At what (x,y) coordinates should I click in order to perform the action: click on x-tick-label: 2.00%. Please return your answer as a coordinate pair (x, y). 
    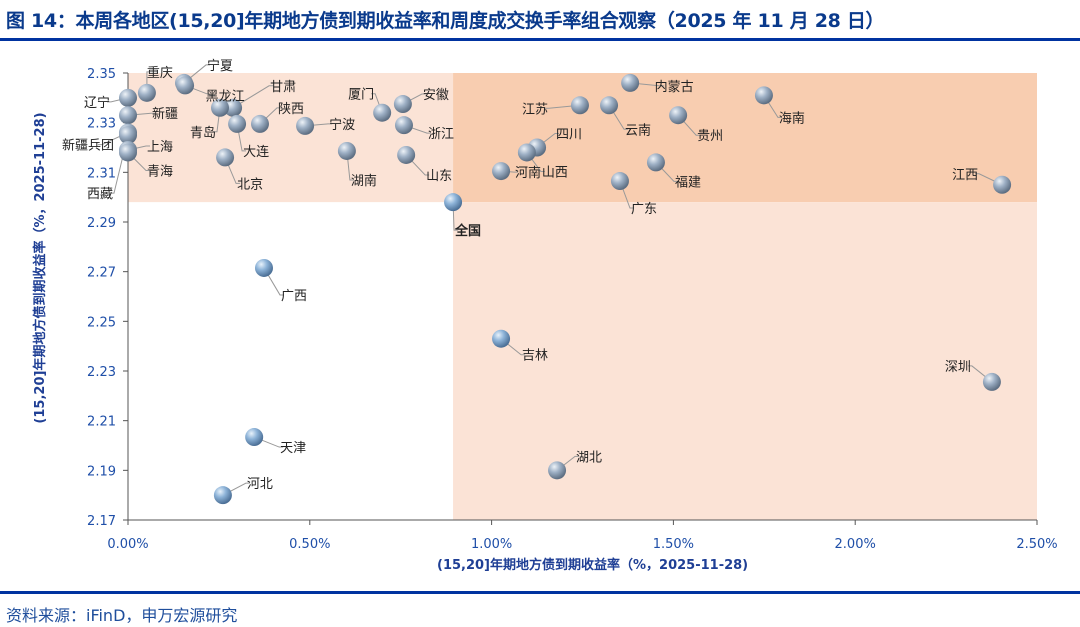
    Looking at the image, I should click on (855, 544).